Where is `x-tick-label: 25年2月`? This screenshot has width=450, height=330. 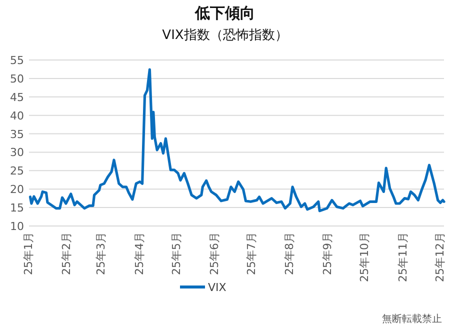 x-tick-label: 25年2月 is located at coordinates (67, 253).